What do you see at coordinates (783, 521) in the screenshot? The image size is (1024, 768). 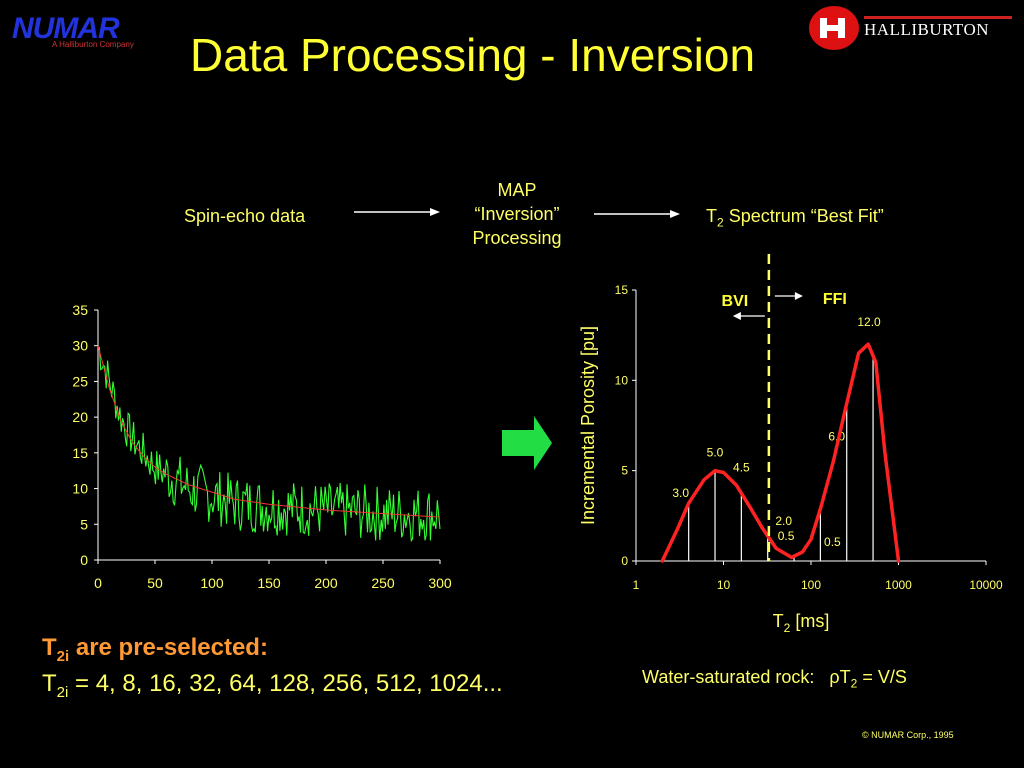 I see `bin-label: 2.0` at bounding box center [783, 521].